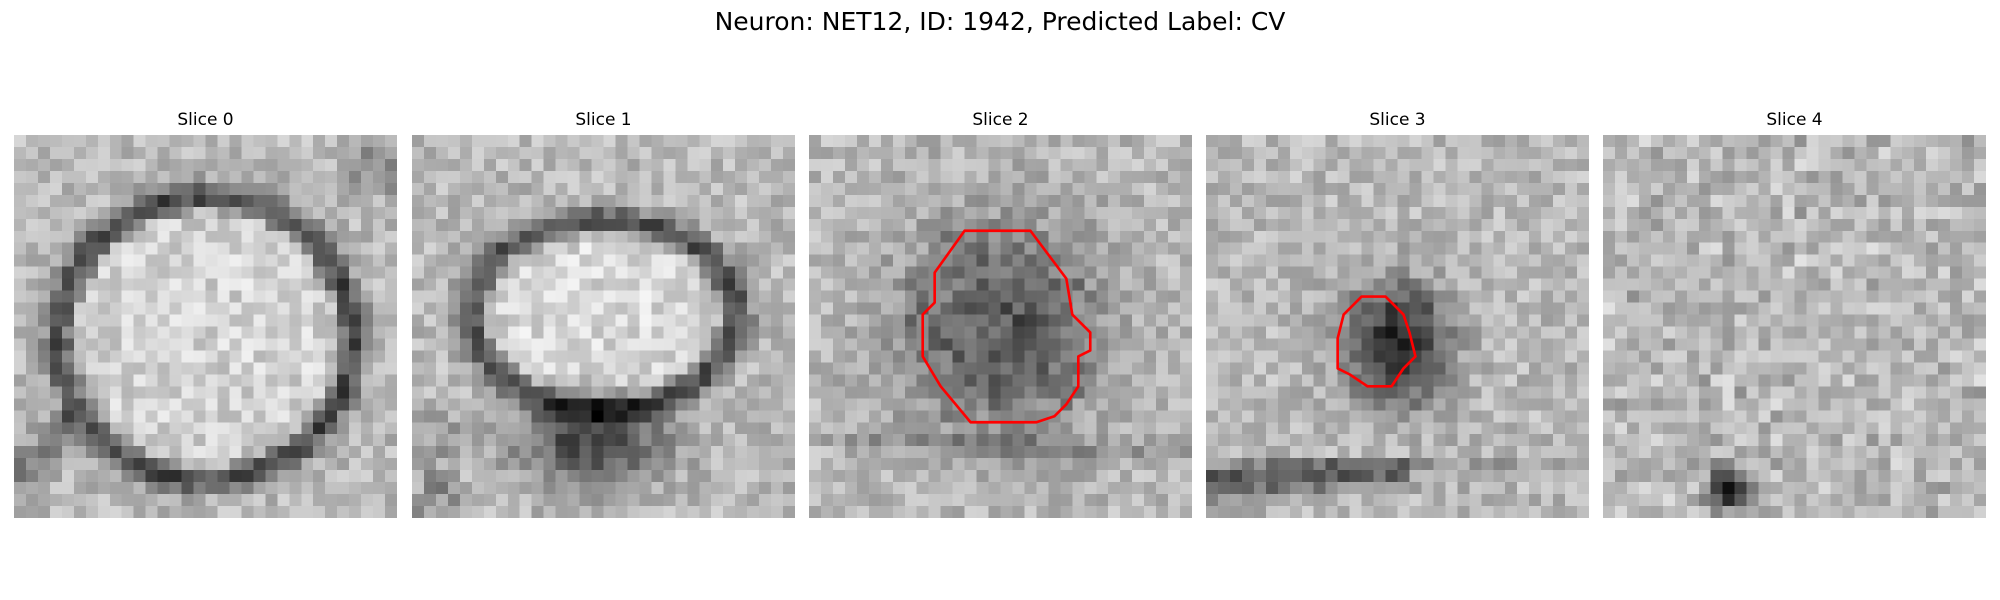 The image size is (2000, 600). I want to click on slice-title-3: Slice 3, so click(1397, 120).